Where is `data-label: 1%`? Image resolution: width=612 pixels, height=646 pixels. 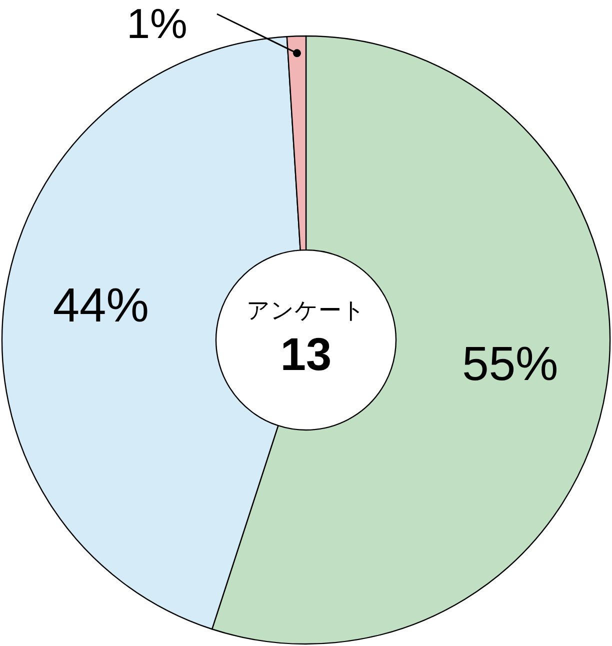 data-label: 1% is located at coordinates (157, 23).